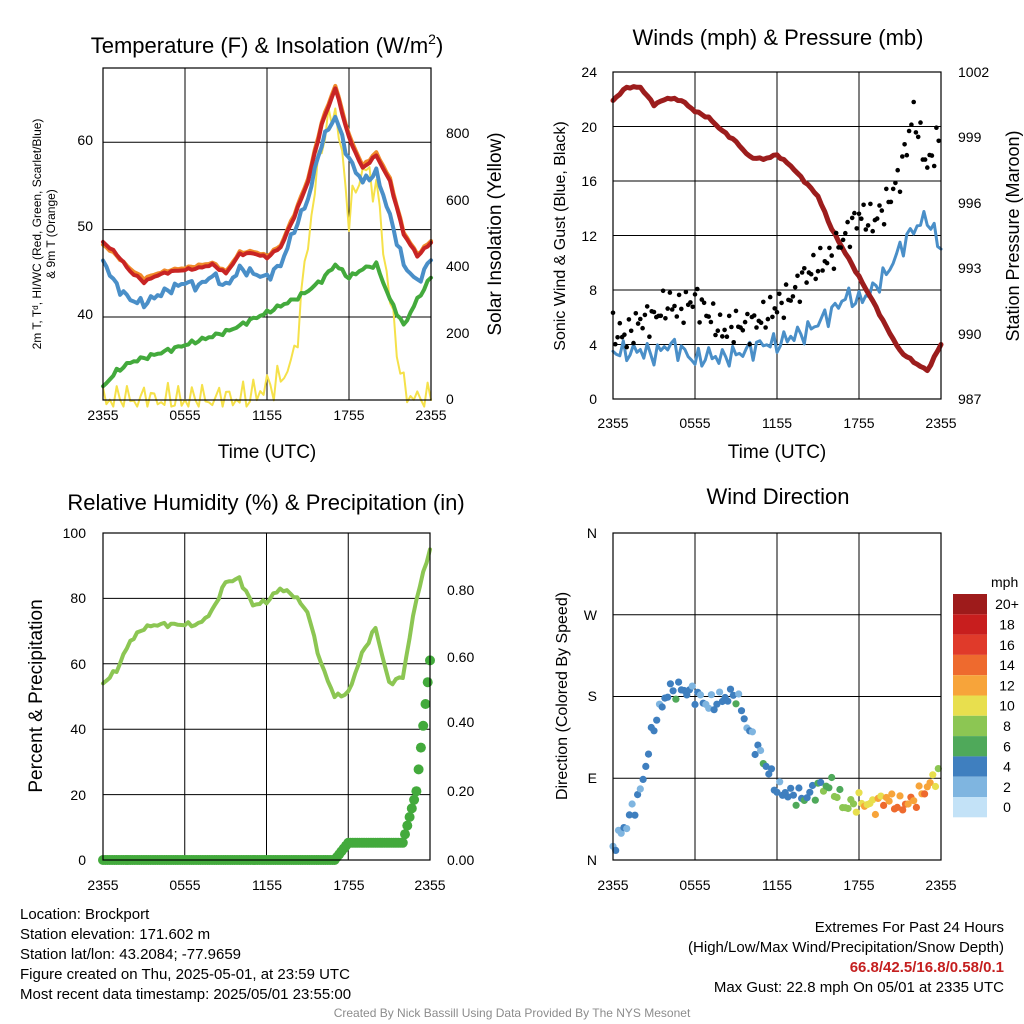 This screenshot has width=1024, height=1024. What do you see at coordinates (909, 927) in the screenshot?
I see `extremes-title: Extremes For Past 24 Hours` at bounding box center [909, 927].